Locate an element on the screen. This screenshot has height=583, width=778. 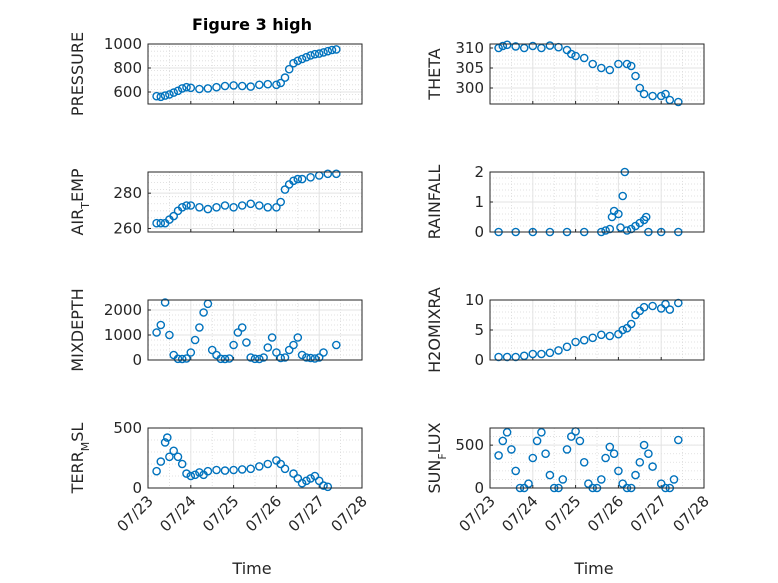
y-tick-label: 2000 is located at coordinates (123, 310).